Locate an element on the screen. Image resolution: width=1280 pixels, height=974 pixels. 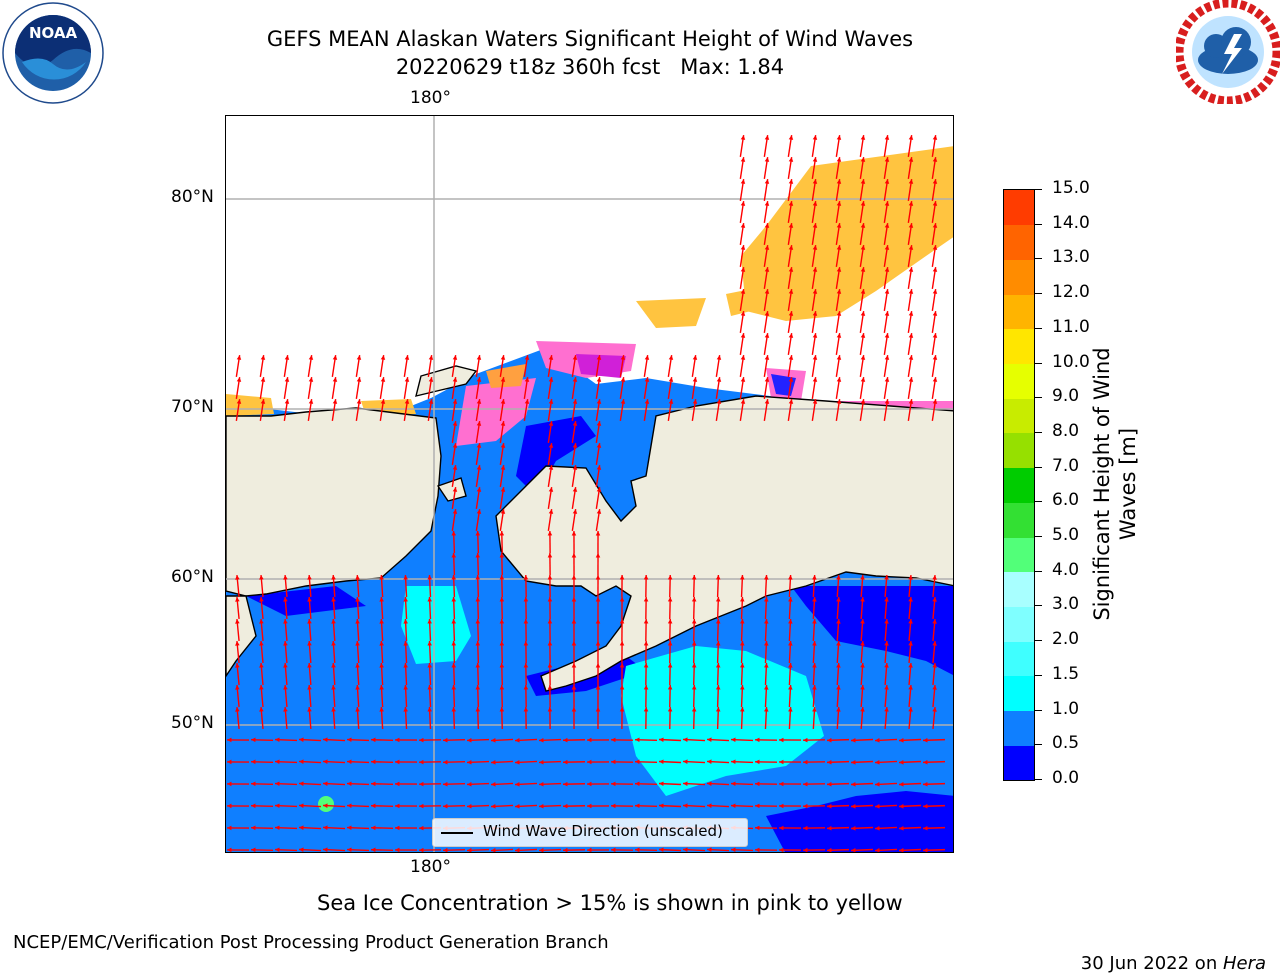
footer-right: 30 Jun 2022 on Hera is located at coordinates (1167, 953).